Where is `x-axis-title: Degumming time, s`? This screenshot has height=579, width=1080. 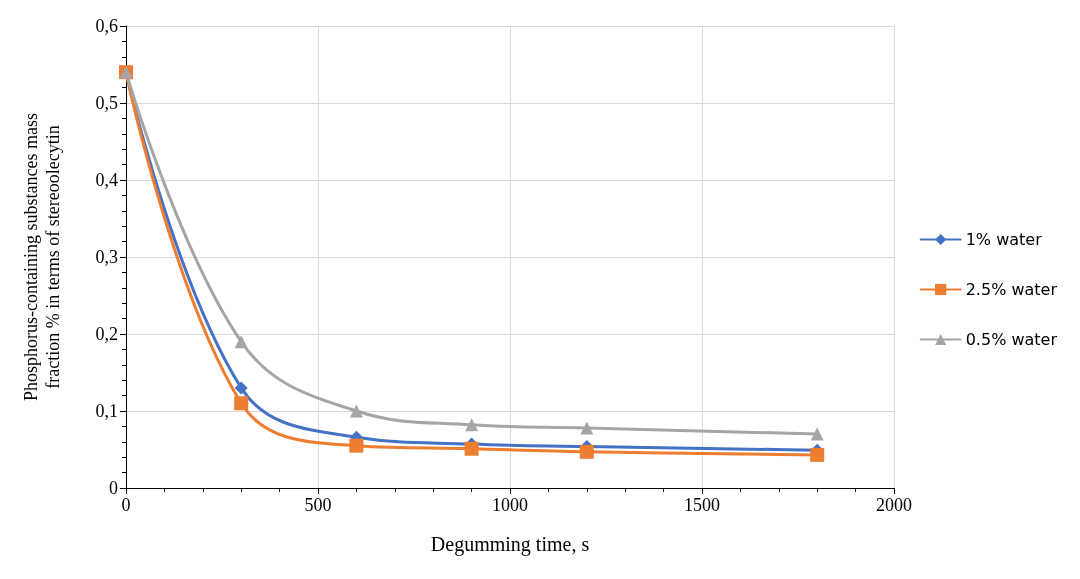 x-axis-title: Degumming time, s is located at coordinates (510, 544).